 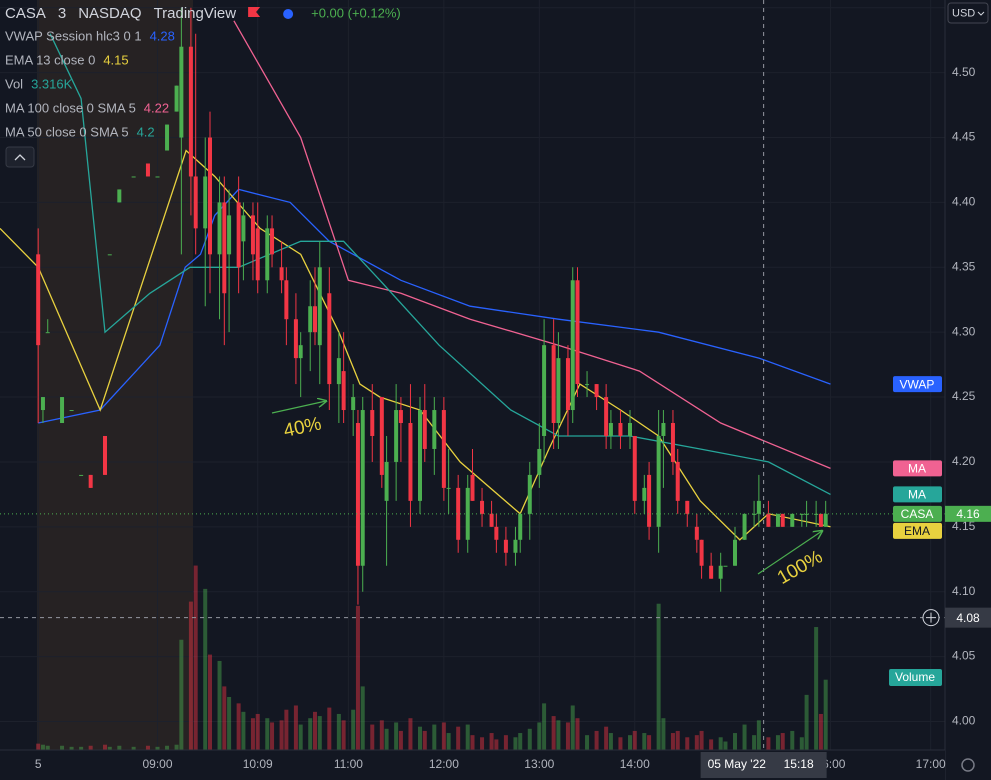 What do you see at coordinates (917, 514) in the screenshot?
I see `series-tag-label: CASA` at bounding box center [917, 514].